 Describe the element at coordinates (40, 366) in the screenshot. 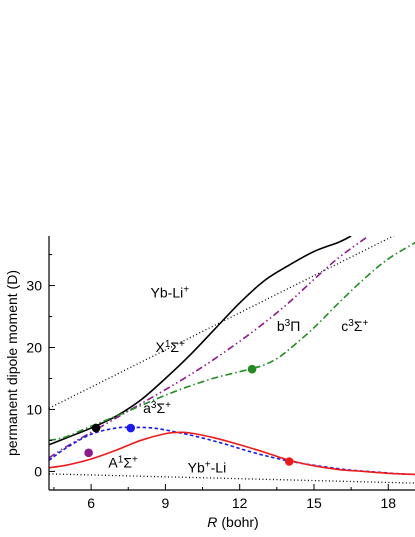

I see `y-tick-layer: 0 10 20 30` at that location.